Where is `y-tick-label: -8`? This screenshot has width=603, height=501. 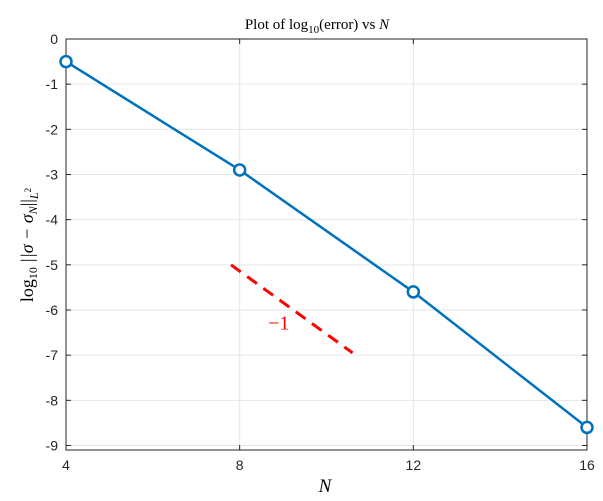
y-tick-label: -8 is located at coordinates (52, 400).